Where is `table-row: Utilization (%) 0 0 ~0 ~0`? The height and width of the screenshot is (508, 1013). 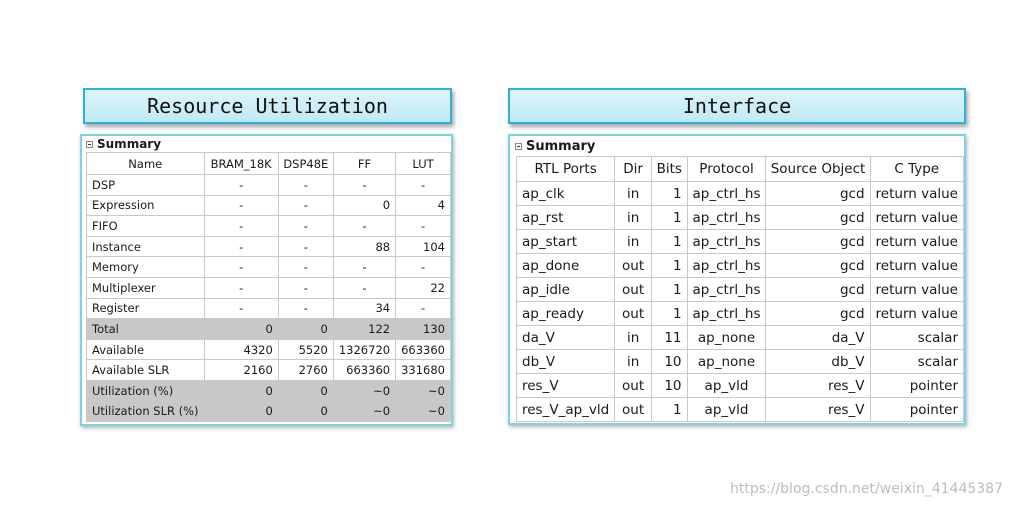 table-row: Utilization (%) 0 0 ~0 ~0 is located at coordinates (268, 390).